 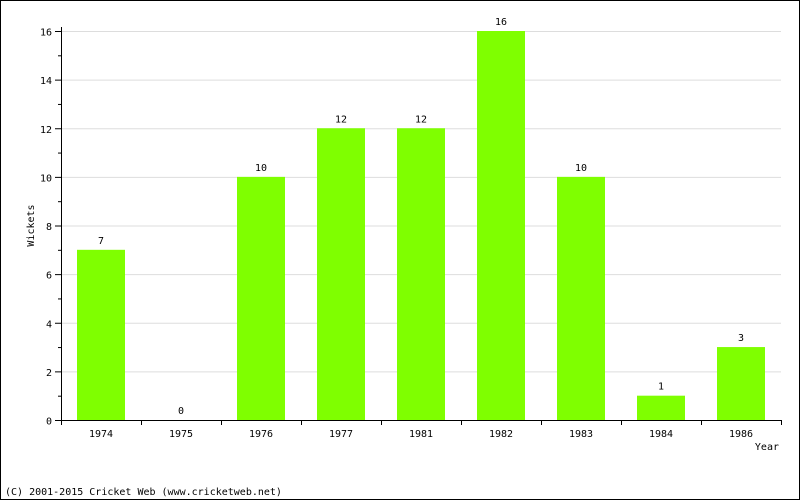 I want to click on data-label: 0, so click(x=181, y=411).